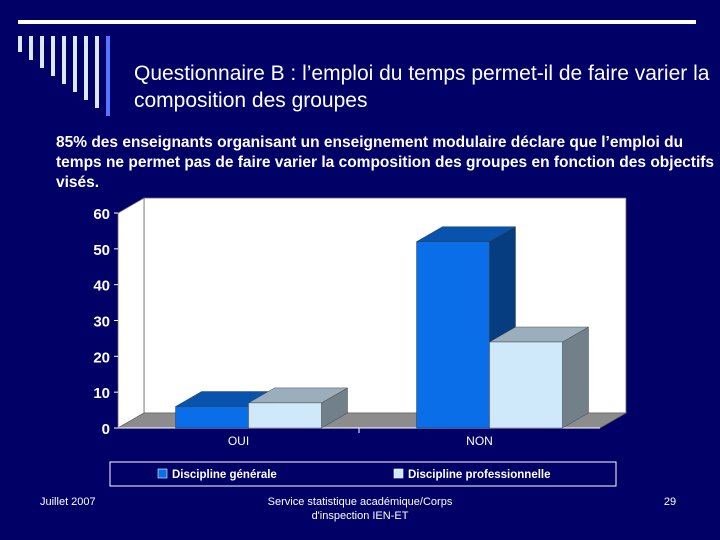 This screenshot has width=720, height=540. What do you see at coordinates (68, 502) in the screenshot?
I see `footer-date: Juillet 2007` at bounding box center [68, 502].